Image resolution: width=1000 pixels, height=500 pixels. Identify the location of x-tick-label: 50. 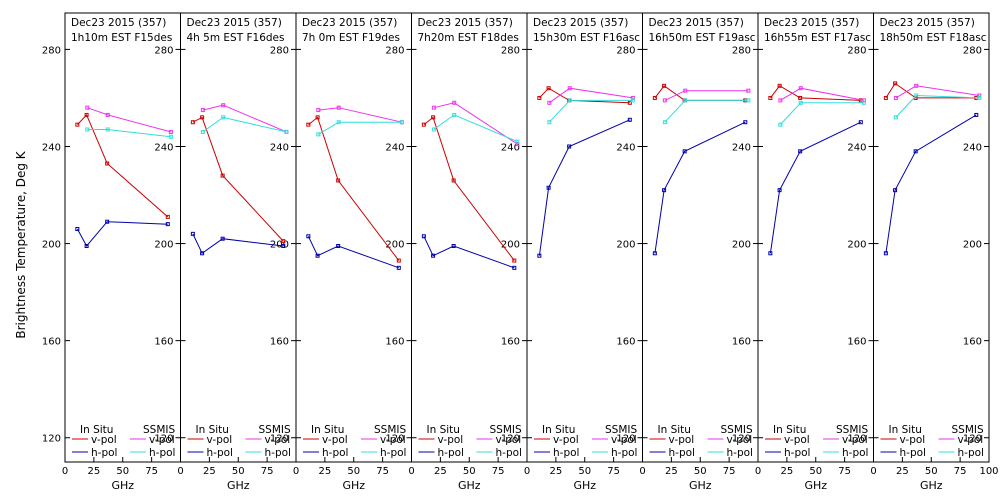
(700, 471).